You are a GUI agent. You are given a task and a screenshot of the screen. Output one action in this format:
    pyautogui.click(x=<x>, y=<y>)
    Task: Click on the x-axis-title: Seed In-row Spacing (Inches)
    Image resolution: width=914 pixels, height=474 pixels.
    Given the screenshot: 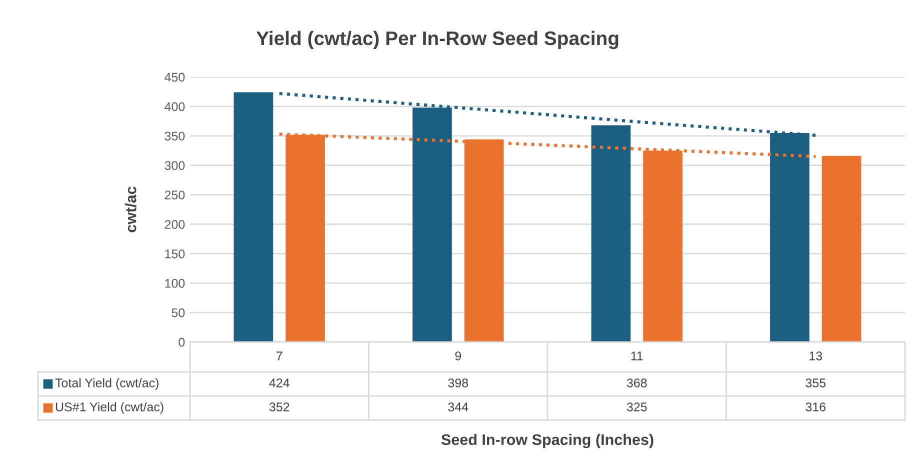 What is the action you would take?
    pyautogui.click(x=547, y=441)
    